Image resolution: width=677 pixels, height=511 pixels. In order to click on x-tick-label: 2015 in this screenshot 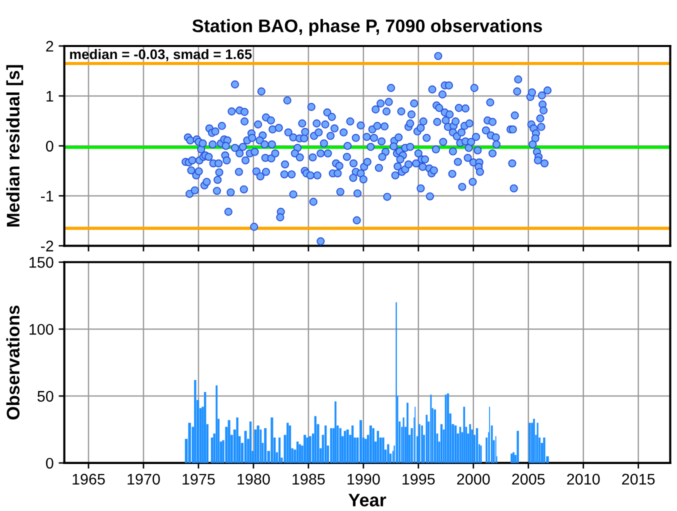, I will do `click(638, 479)`.